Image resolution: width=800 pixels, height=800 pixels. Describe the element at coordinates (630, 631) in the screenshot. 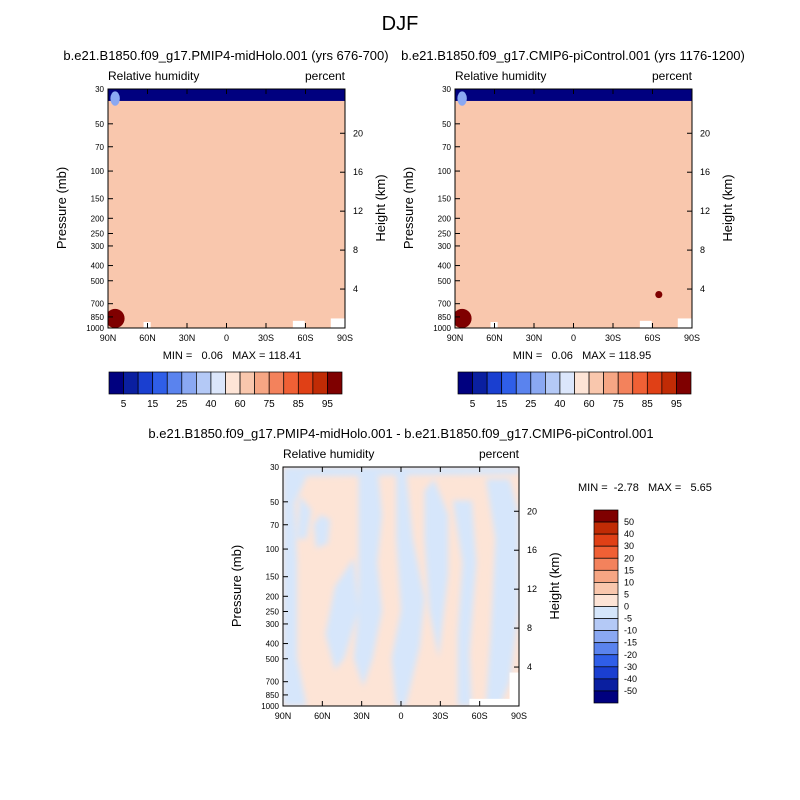

I see `colorbar-label: -10` at that location.